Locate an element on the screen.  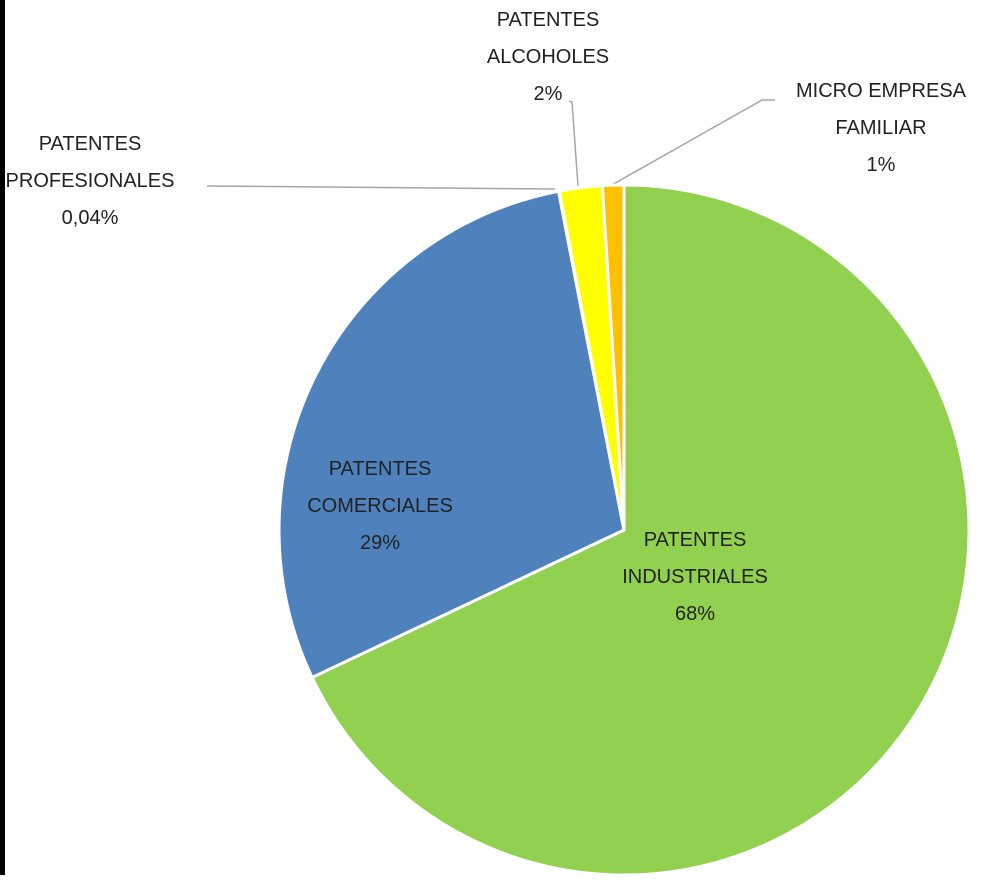
value-label: 2% is located at coordinates (548, 94).